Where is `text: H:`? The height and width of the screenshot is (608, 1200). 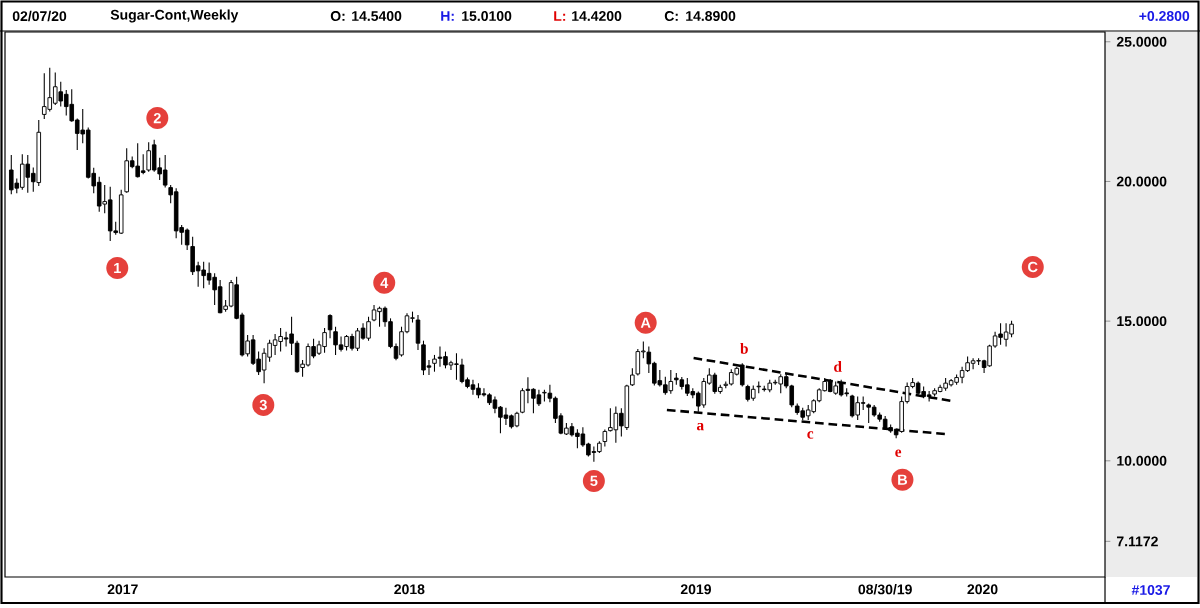
text: H: is located at coordinates (447, 16).